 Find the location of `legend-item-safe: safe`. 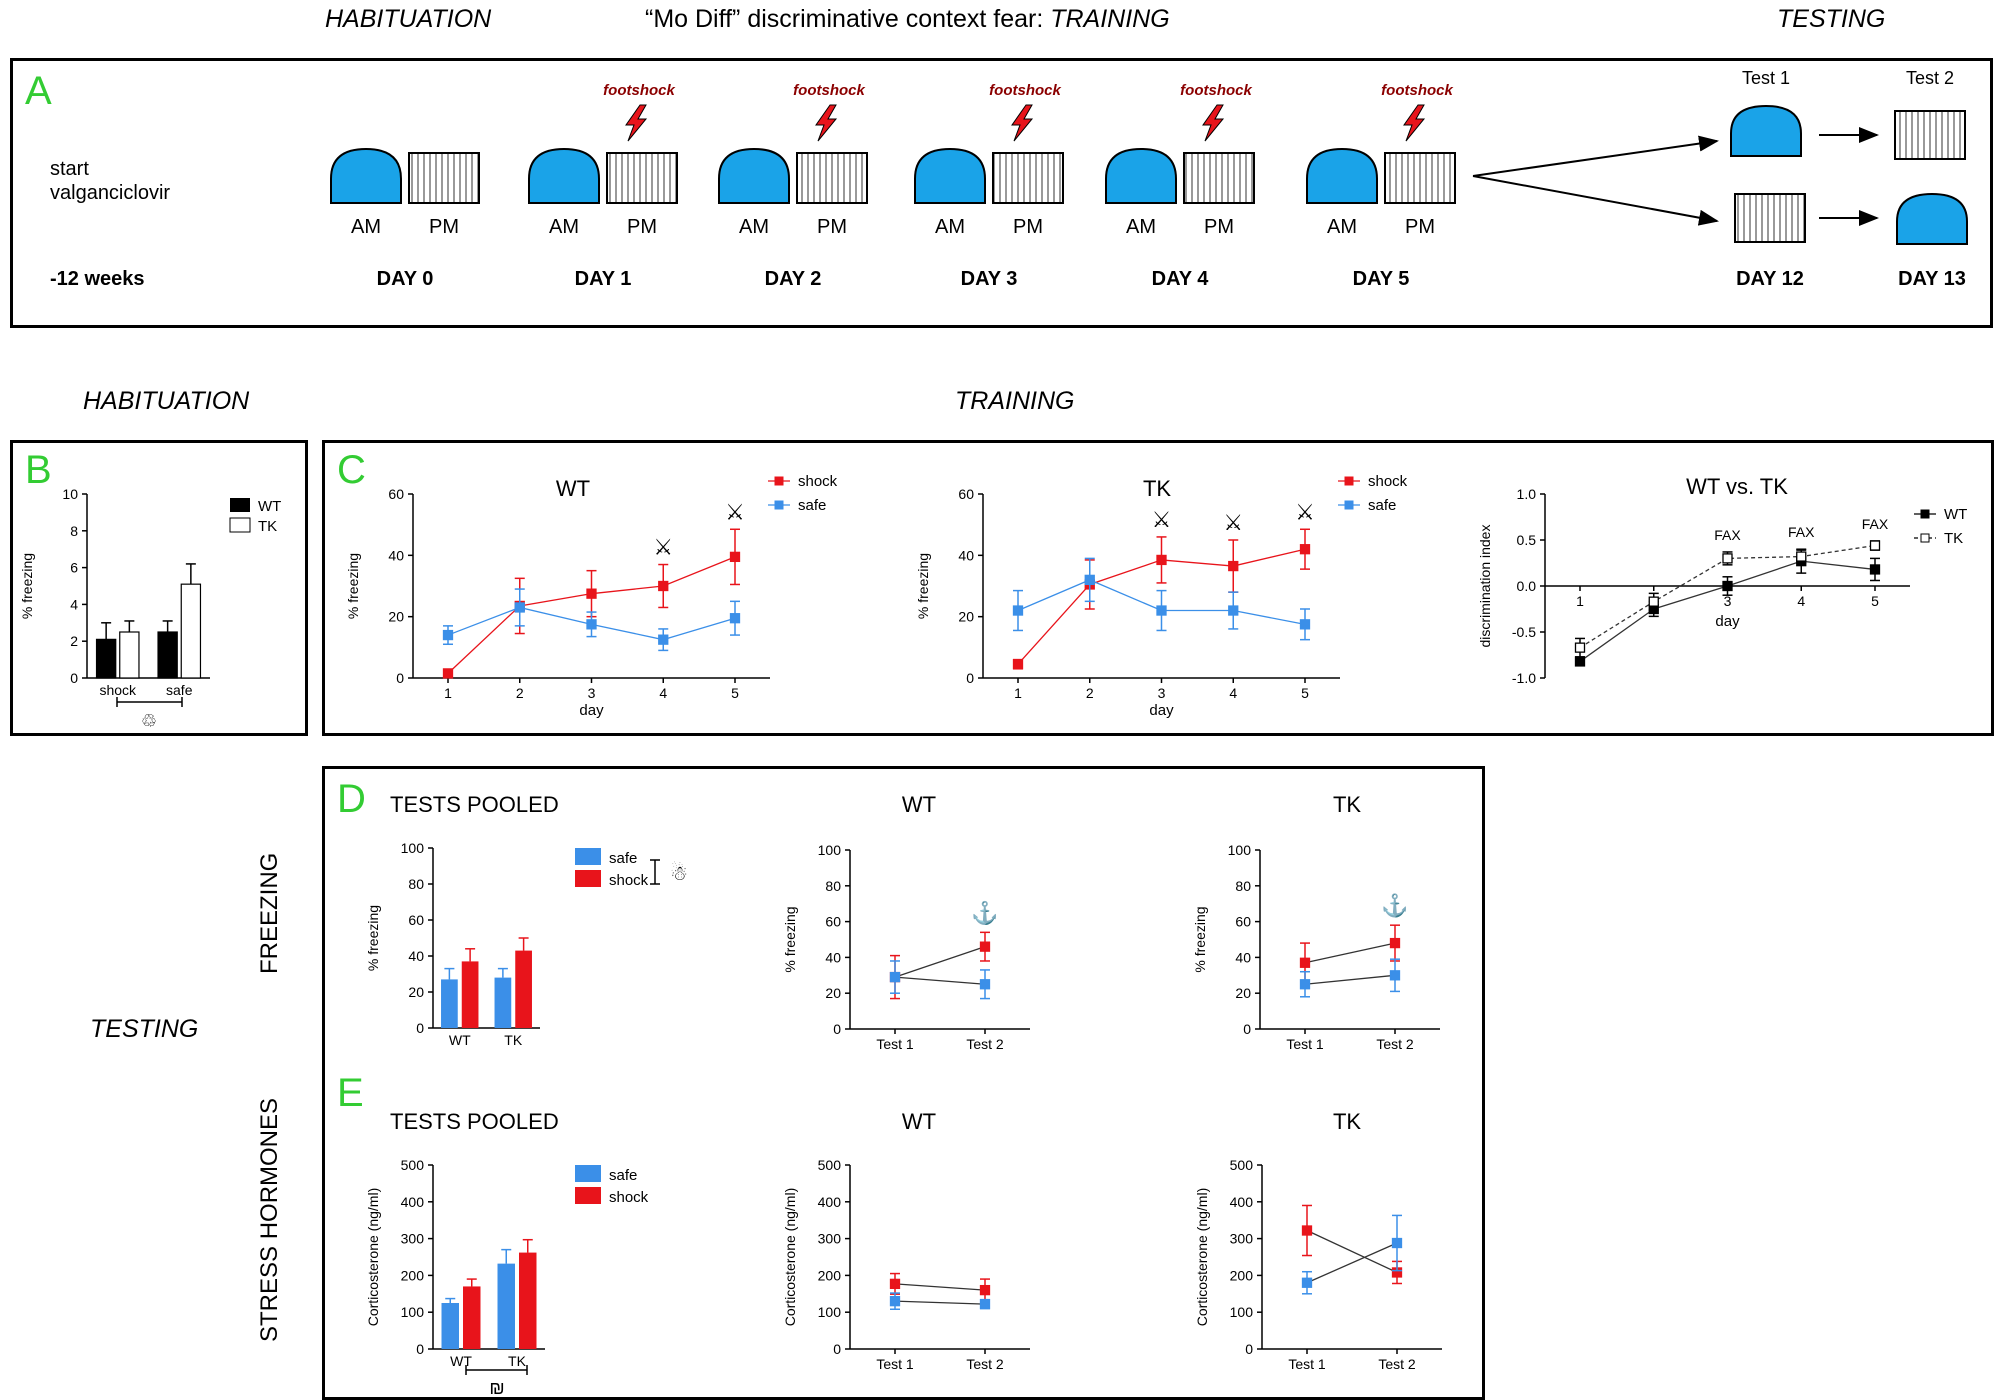

legend-item-safe: safe is located at coordinates (606, 1174).